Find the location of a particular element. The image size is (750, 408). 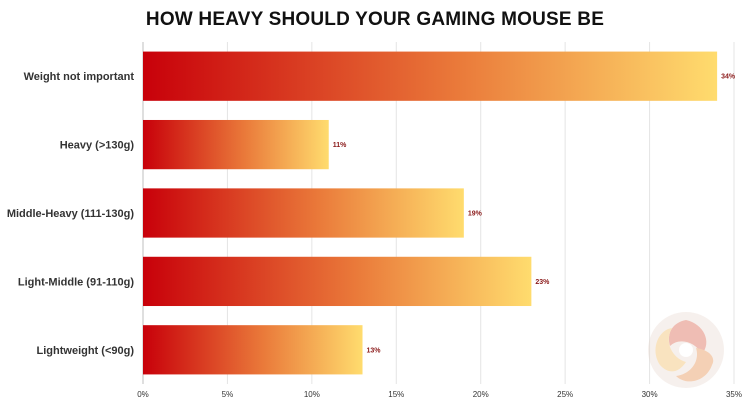

data-label: 19% is located at coordinates (475, 214).